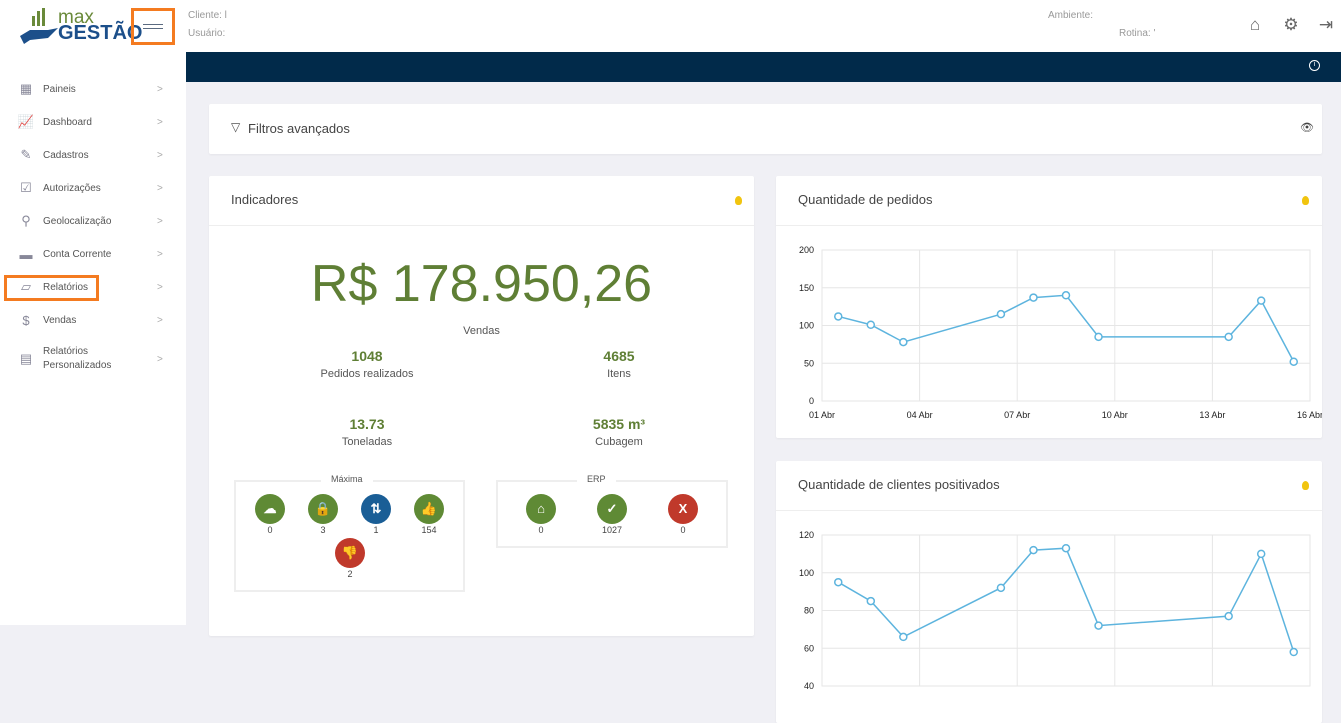 The width and height of the screenshot is (1341, 723). I want to click on logout-icon: ⇥, so click(1326, 24).